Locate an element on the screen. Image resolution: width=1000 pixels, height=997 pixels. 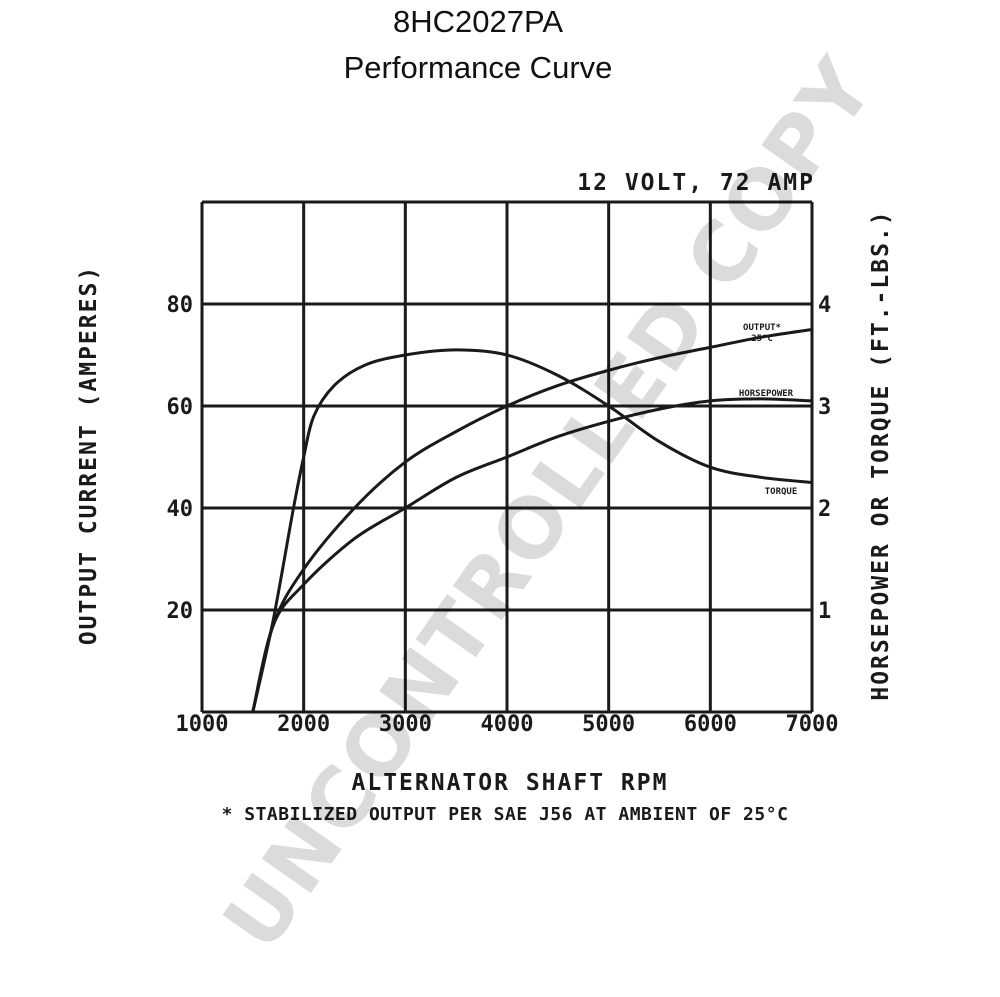
x-tick-label: 7000 is located at coordinates (812, 724).